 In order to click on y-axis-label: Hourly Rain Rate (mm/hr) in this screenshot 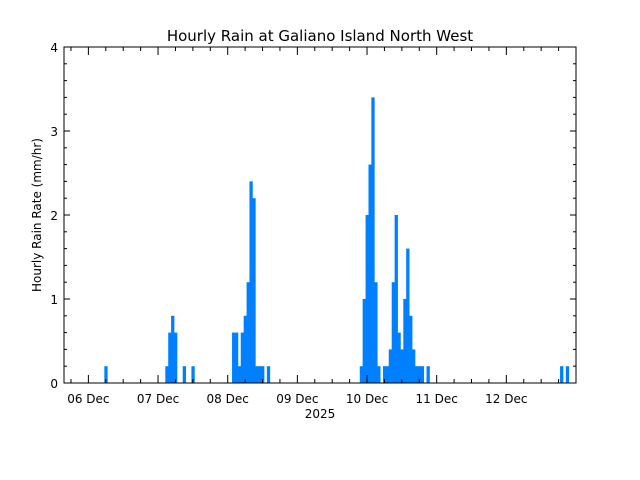, I will do `click(37, 215)`.